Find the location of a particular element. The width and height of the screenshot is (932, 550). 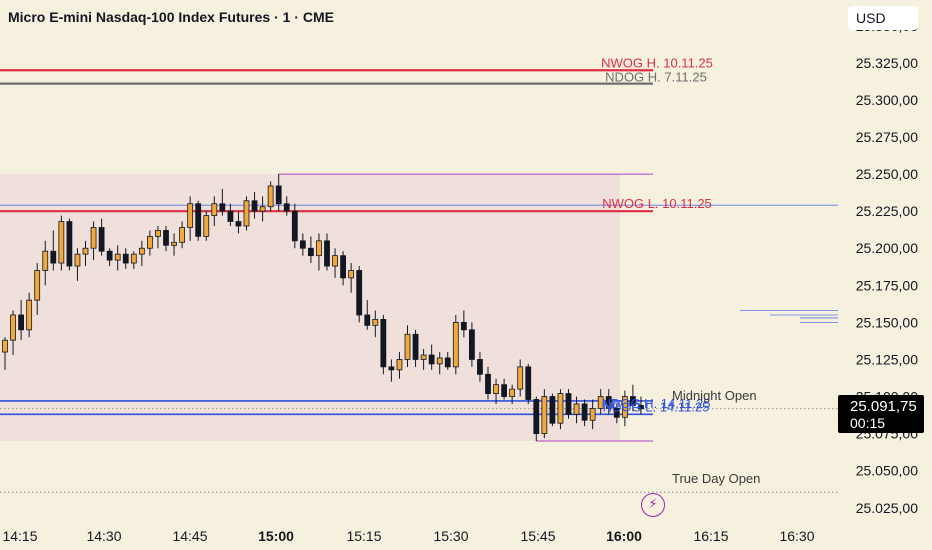

y-tick-label: 25.300,00 is located at coordinates (887, 100).